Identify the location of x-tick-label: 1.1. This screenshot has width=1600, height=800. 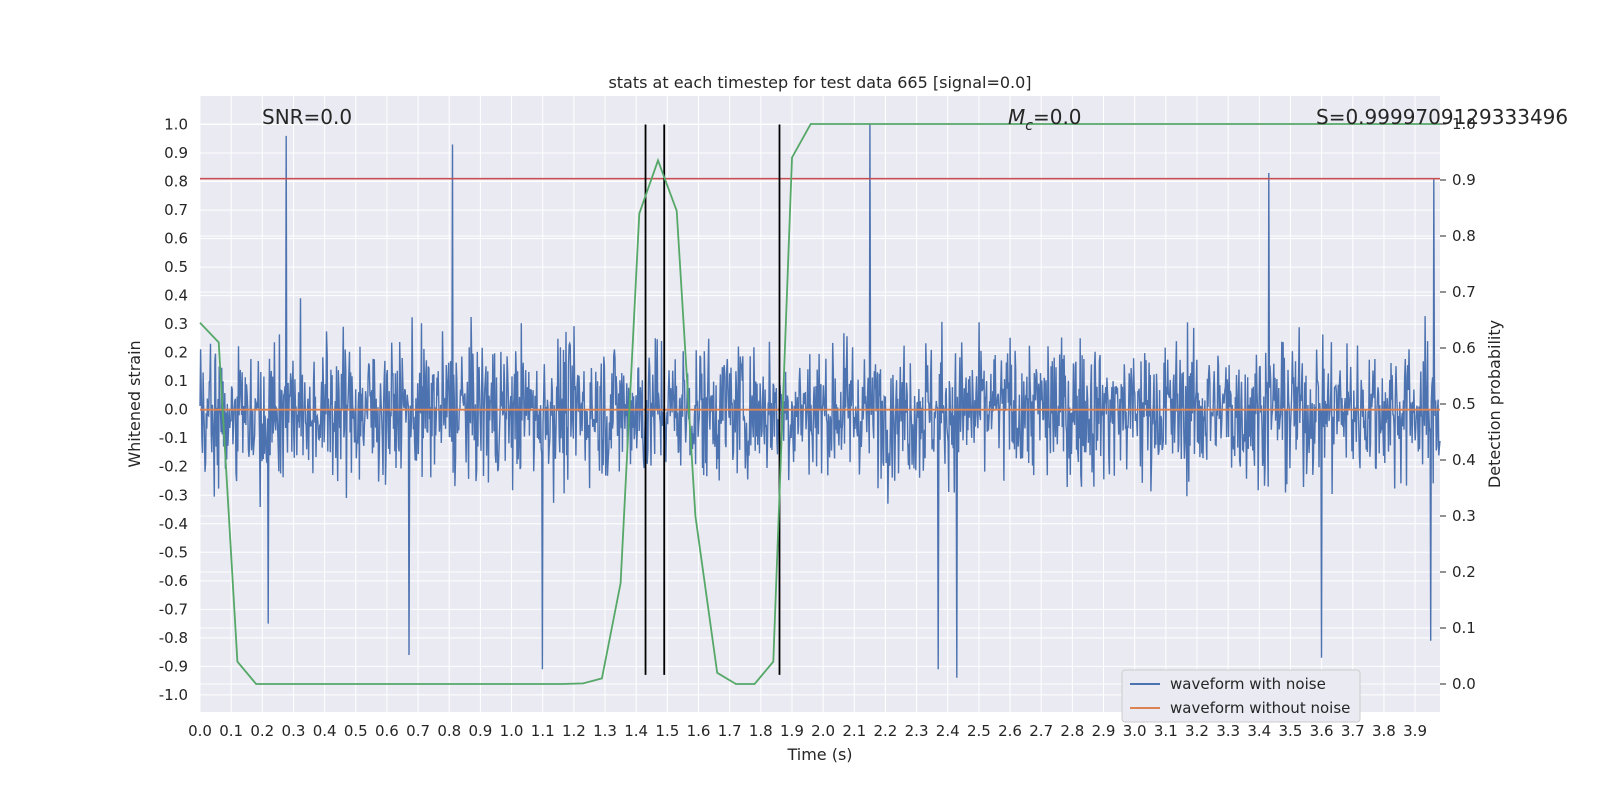
(543, 731).